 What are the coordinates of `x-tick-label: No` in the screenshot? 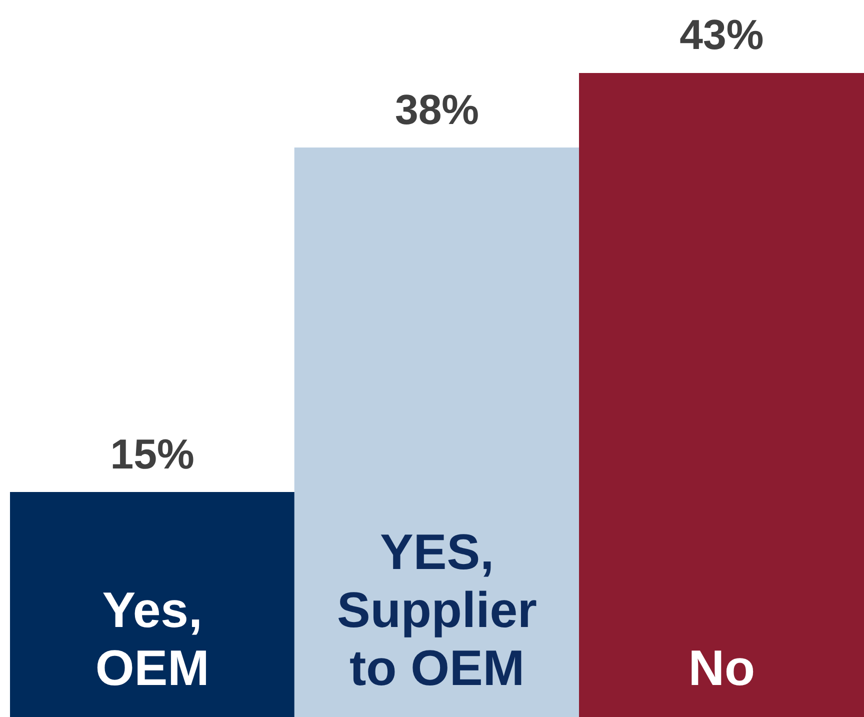 It's located at (721, 668).